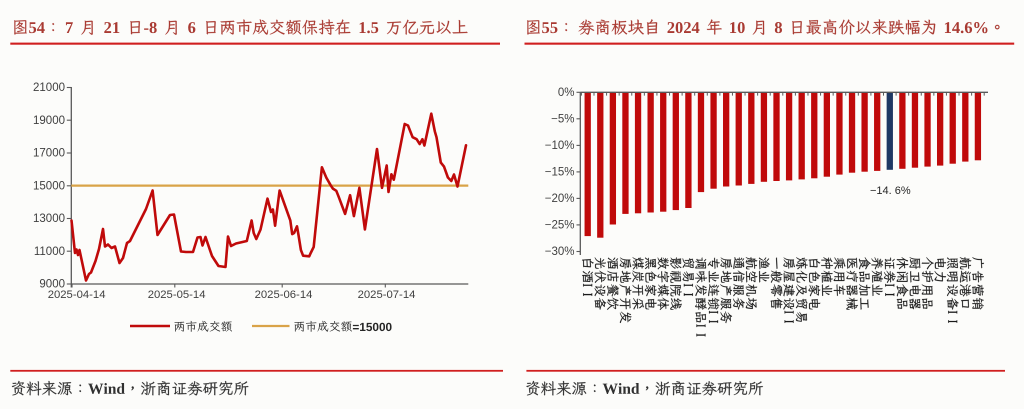 The image size is (1024, 409). Describe the element at coordinates (566, 93) in the screenshot. I see `svg-text: 0%` at that location.